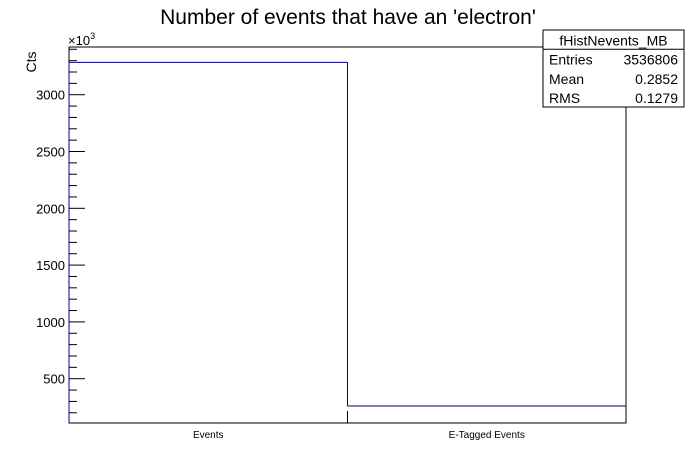 Image resolution: width=696 pixels, height=472 pixels. Describe the element at coordinates (50, 95) in the screenshot. I see `y-tick-label: 3000` at that location.